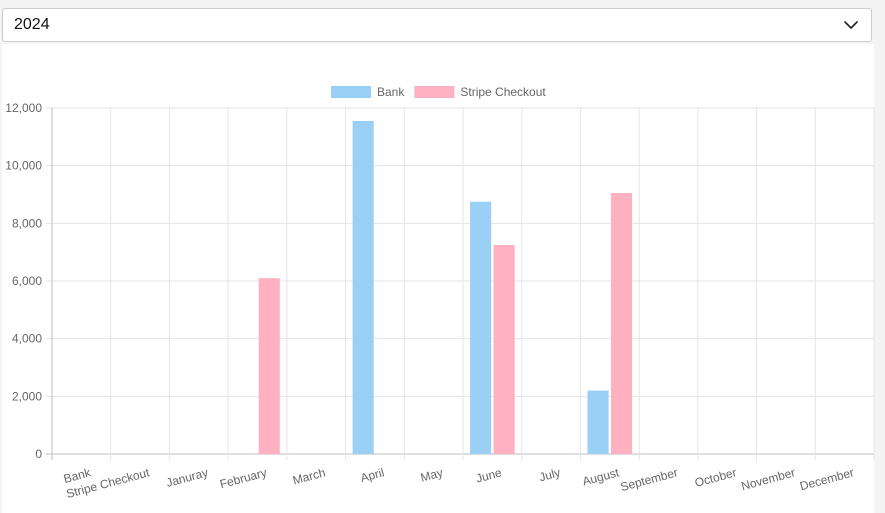 The width and height of the screenshot is (885, 513). What do you see at coordinates (649, 479) in the screenshot?
I see `x-tick-label: September` at bounding box center [649, 479].